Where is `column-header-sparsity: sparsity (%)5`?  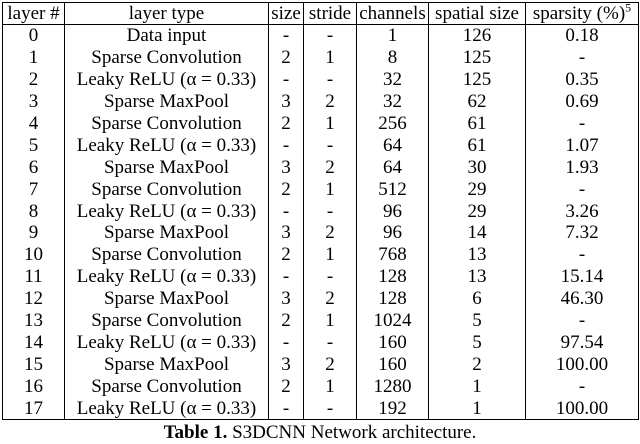
column-header-sparsity: sparsity (%)5 is located at coordinates (582, 13).